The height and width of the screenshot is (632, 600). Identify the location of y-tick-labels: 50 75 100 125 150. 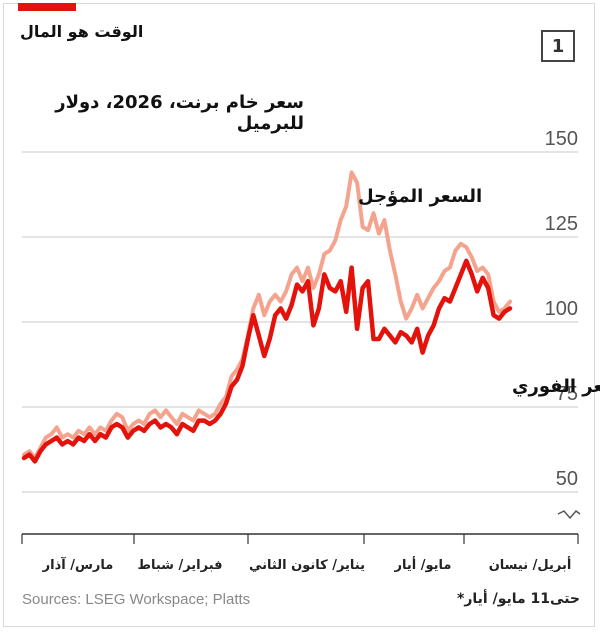
(561, 309).